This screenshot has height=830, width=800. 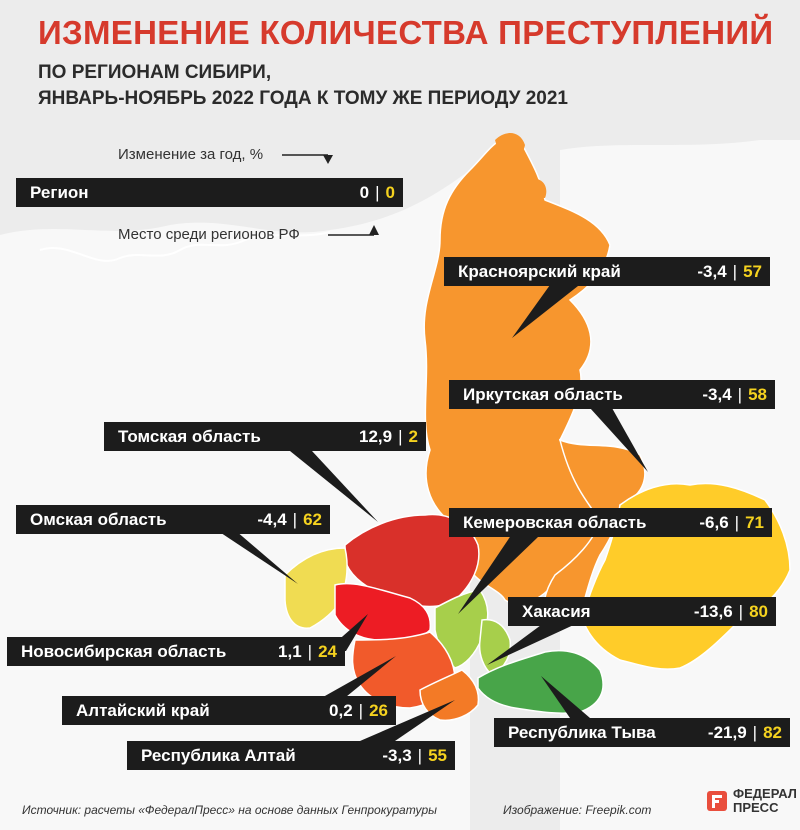 I want to click on region-label: Республика Тыва -21,9 | 82, so click(x=642, y=732).